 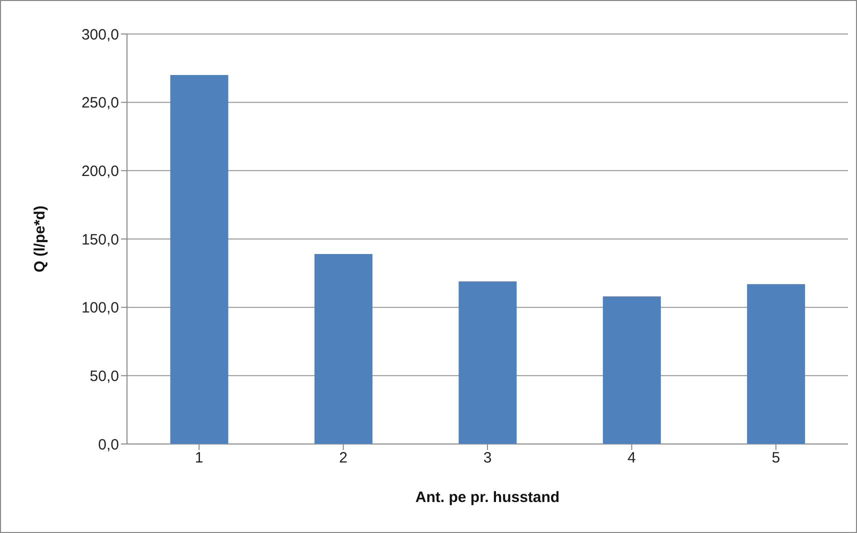 I want to click on x-tick-label: 2, so click(x=343, y=458).